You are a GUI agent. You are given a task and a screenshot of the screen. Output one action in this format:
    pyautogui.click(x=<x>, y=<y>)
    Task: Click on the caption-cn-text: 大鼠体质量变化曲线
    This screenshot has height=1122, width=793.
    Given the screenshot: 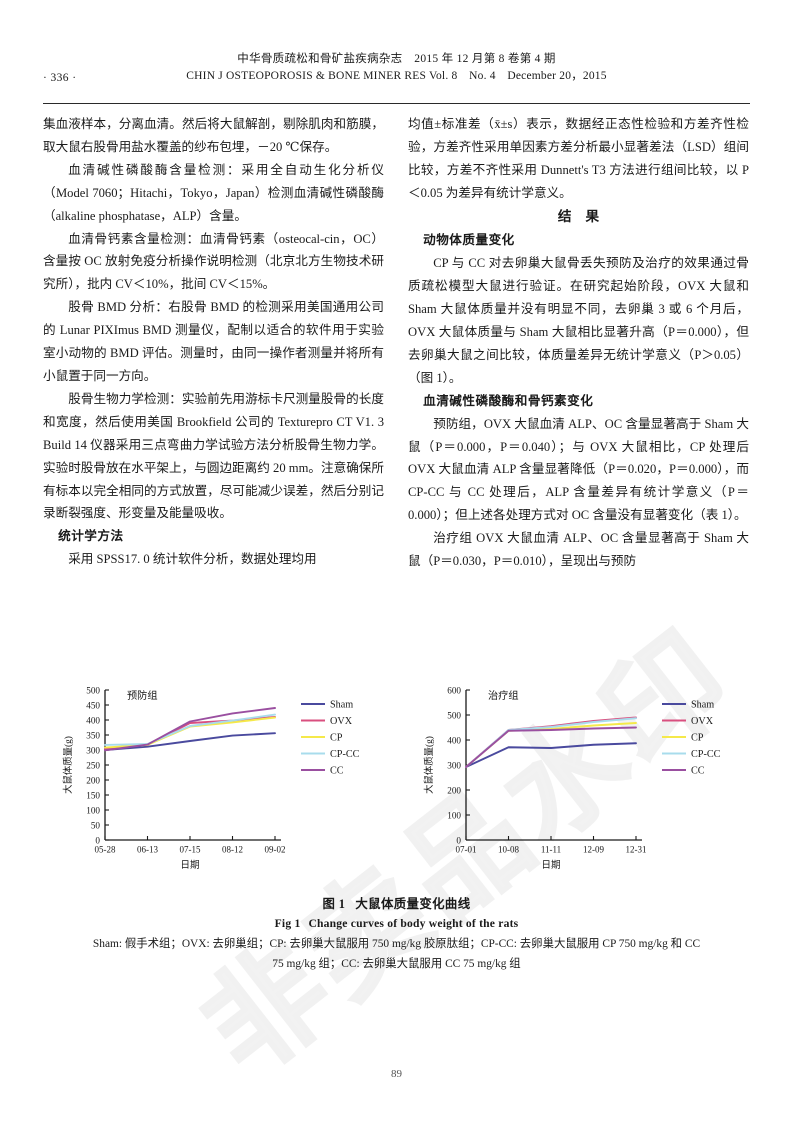 What is the action you would take?
    pyautogui.click(x=413, y=904)
    